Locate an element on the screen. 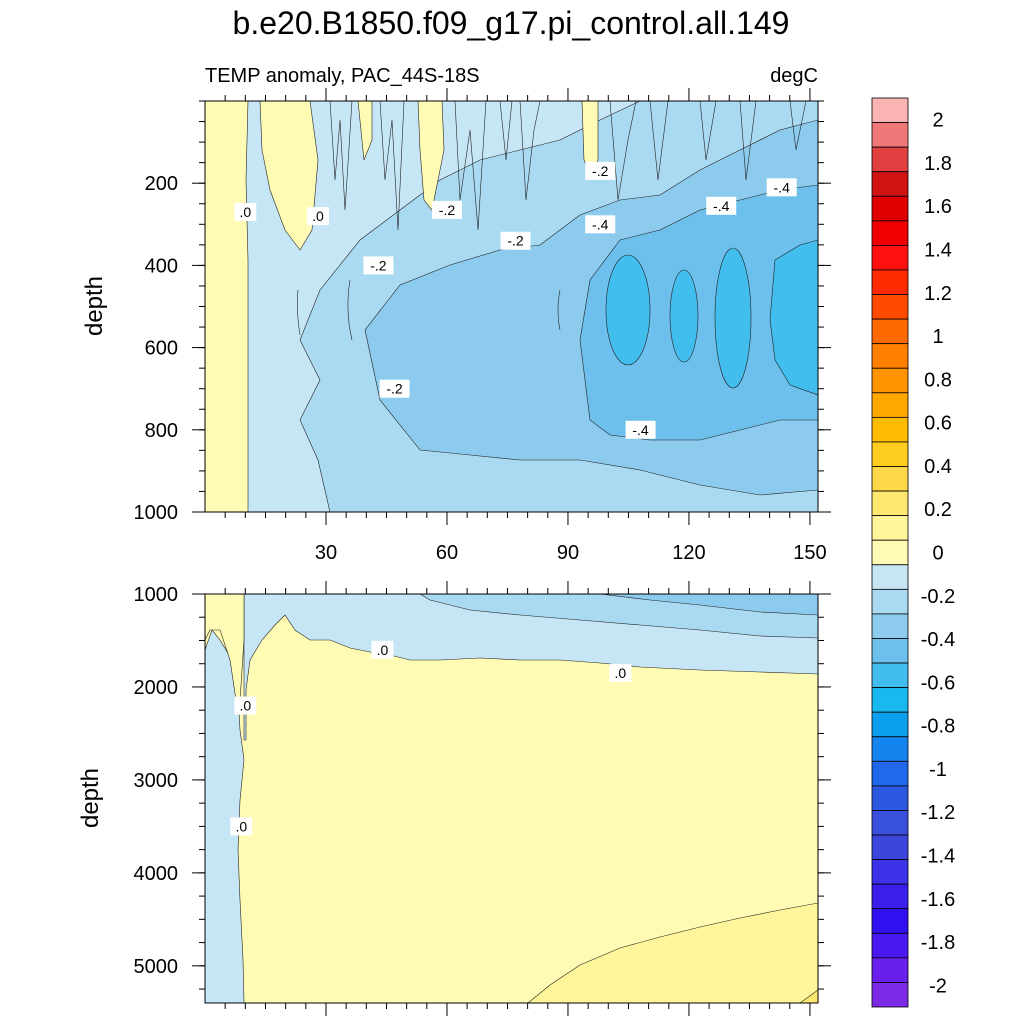 The width and height of the screenshot is (1024, 1024). y-tick-label: 4000 is located at coordinates (156, 874).